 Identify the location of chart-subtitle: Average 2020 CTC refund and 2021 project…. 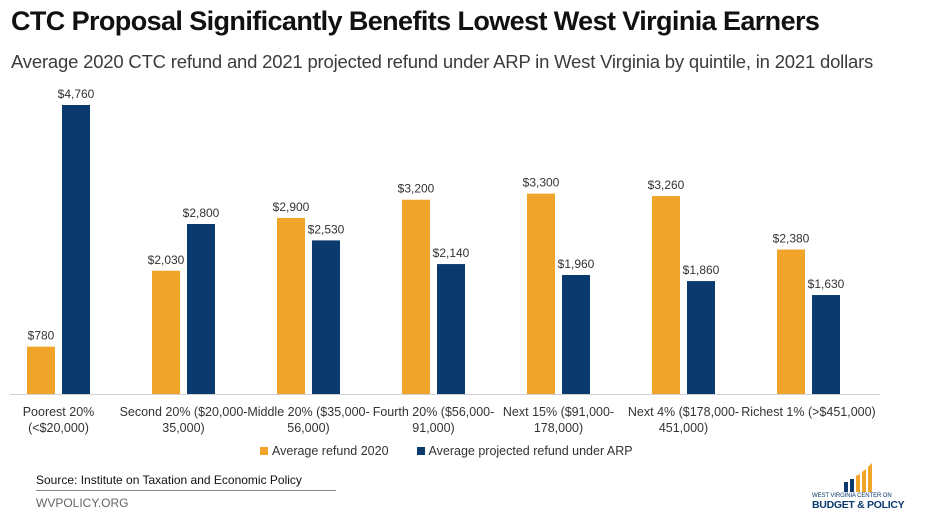
(442, 61).